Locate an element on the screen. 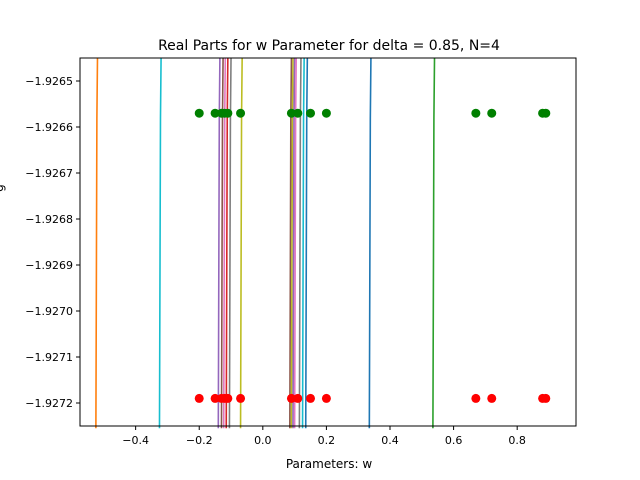  x-tick-label: 0.8 is located at coordinates (517, 440).